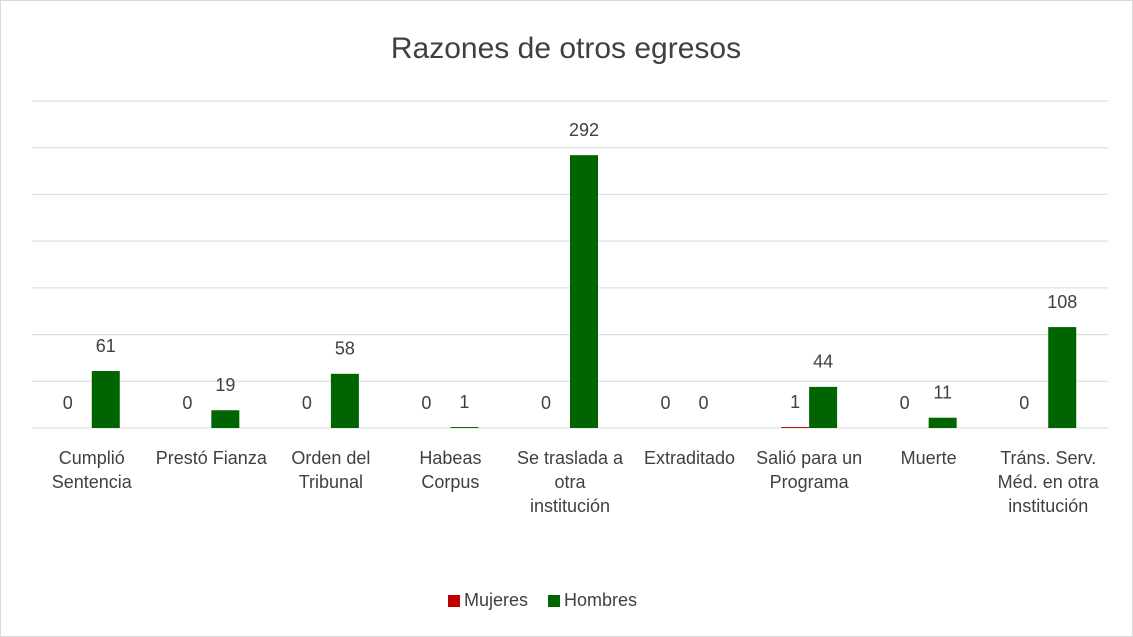  I want to click on data-label: 61, so click(106, 346).